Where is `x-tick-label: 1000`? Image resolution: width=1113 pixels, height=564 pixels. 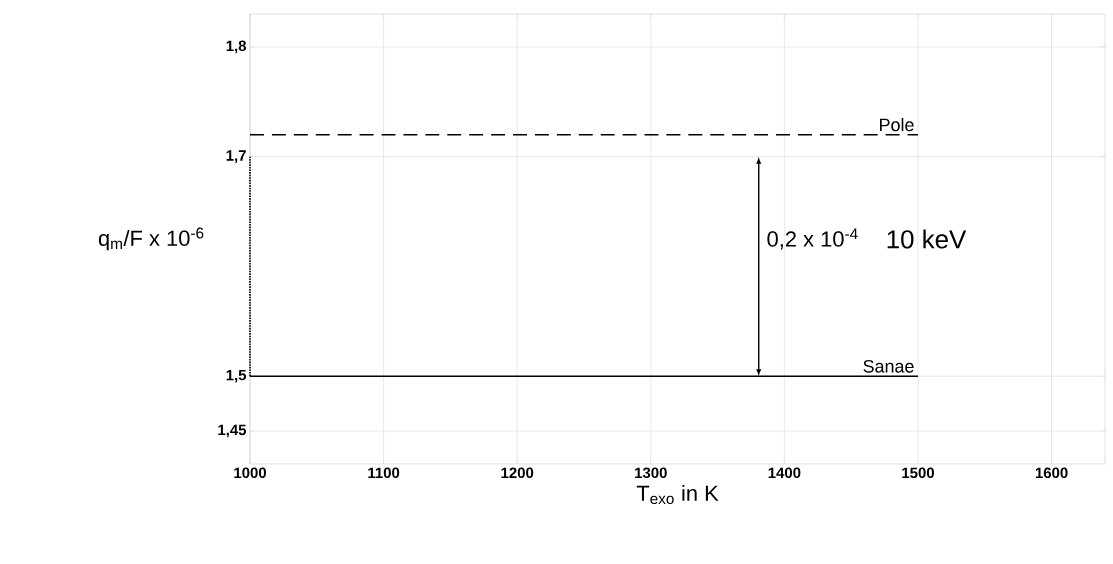 x-tick-label: 1000 is located at coordinates (250, 473).